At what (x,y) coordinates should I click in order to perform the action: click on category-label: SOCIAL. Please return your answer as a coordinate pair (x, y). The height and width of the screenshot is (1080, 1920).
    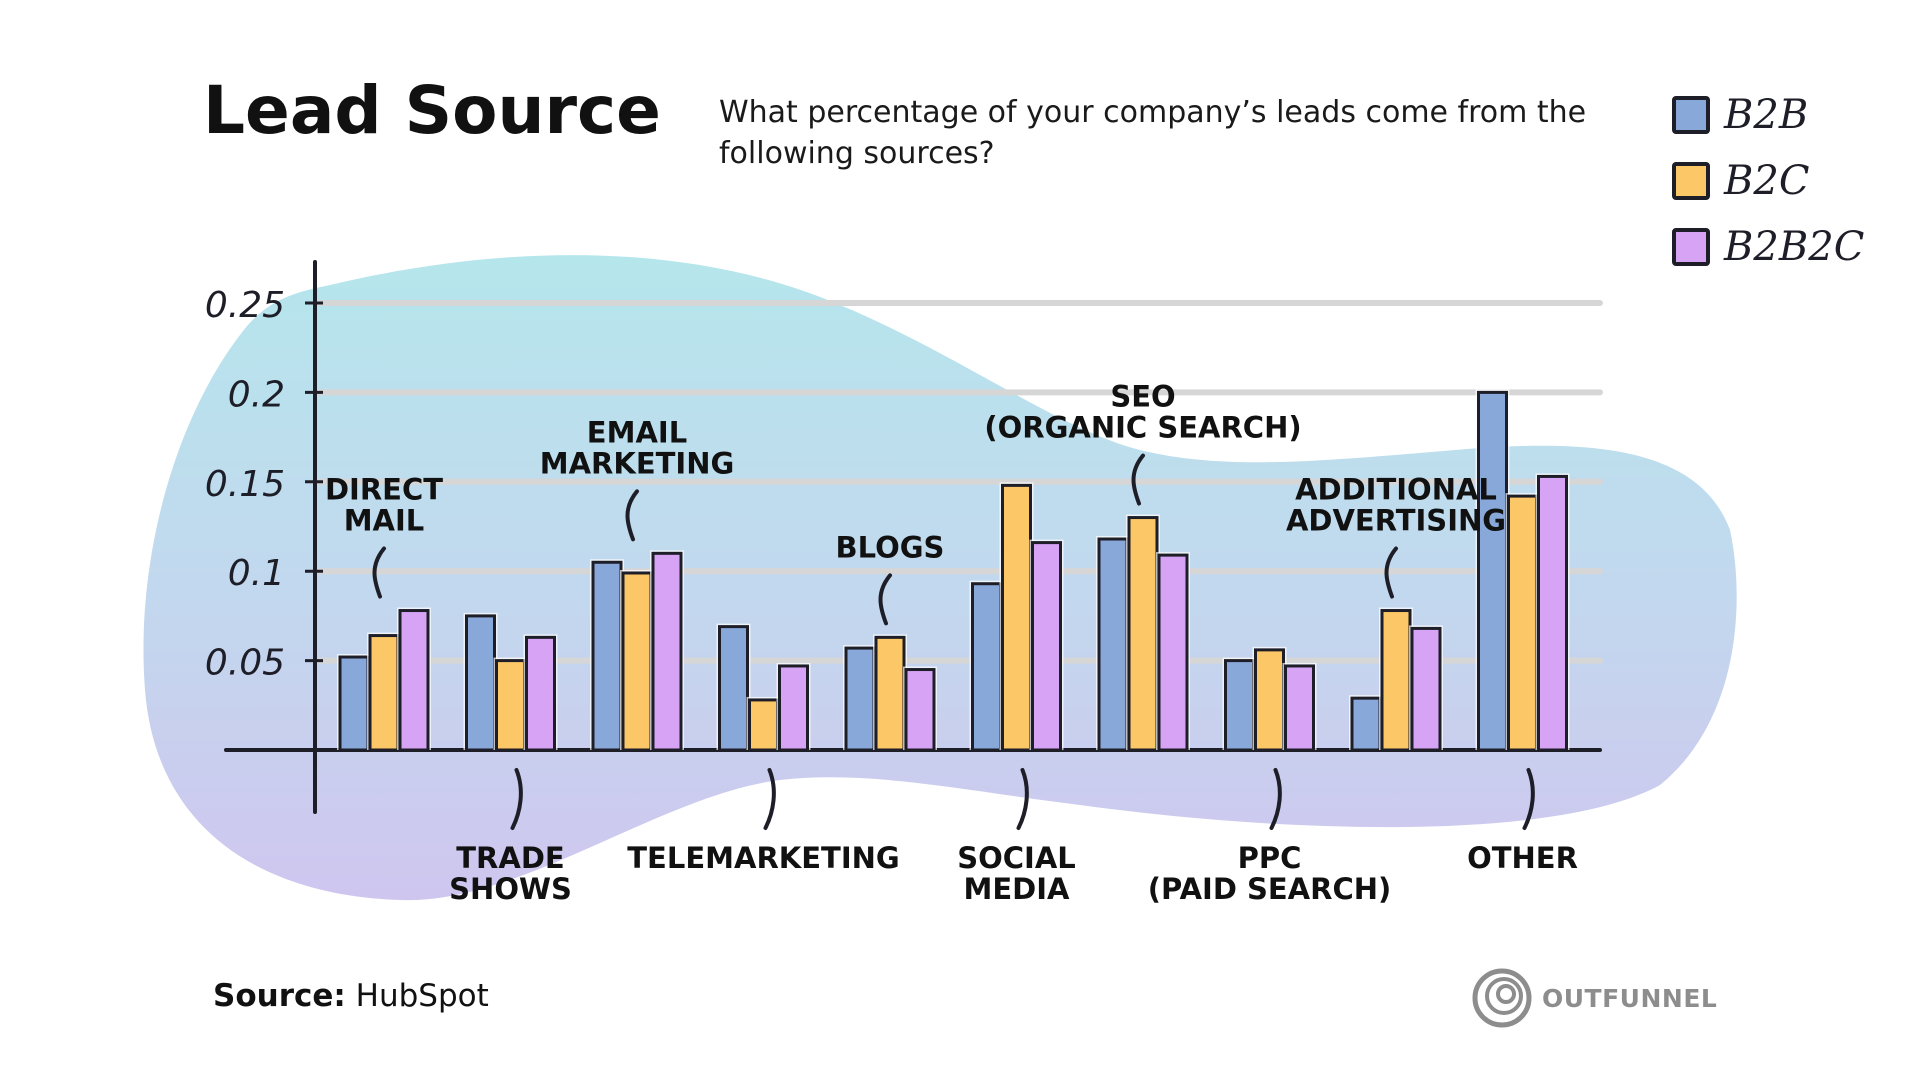
    Looking at the image, I should click on (1016, 858).